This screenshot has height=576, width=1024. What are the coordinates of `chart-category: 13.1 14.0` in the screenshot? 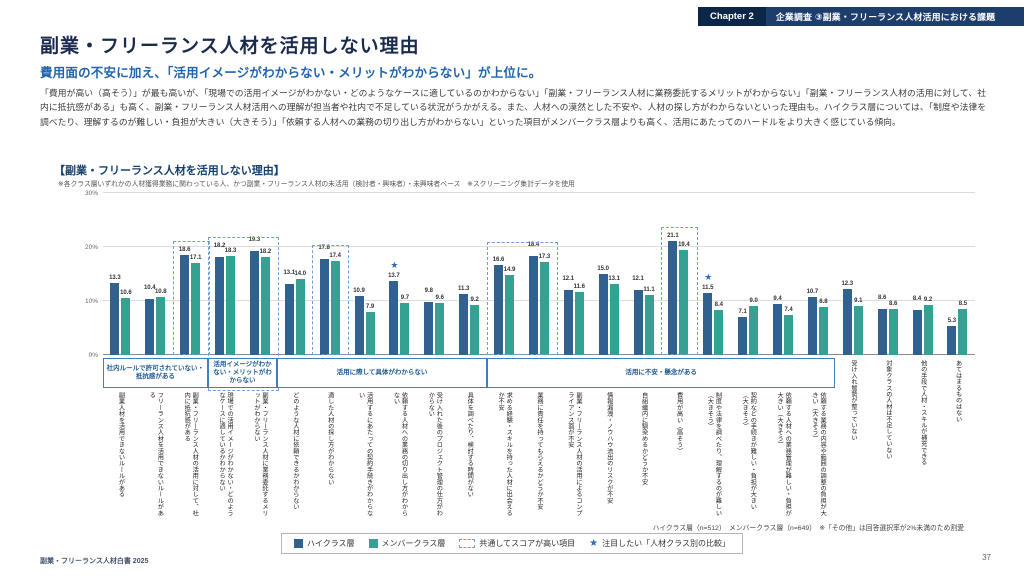 It's located at (294, 274).